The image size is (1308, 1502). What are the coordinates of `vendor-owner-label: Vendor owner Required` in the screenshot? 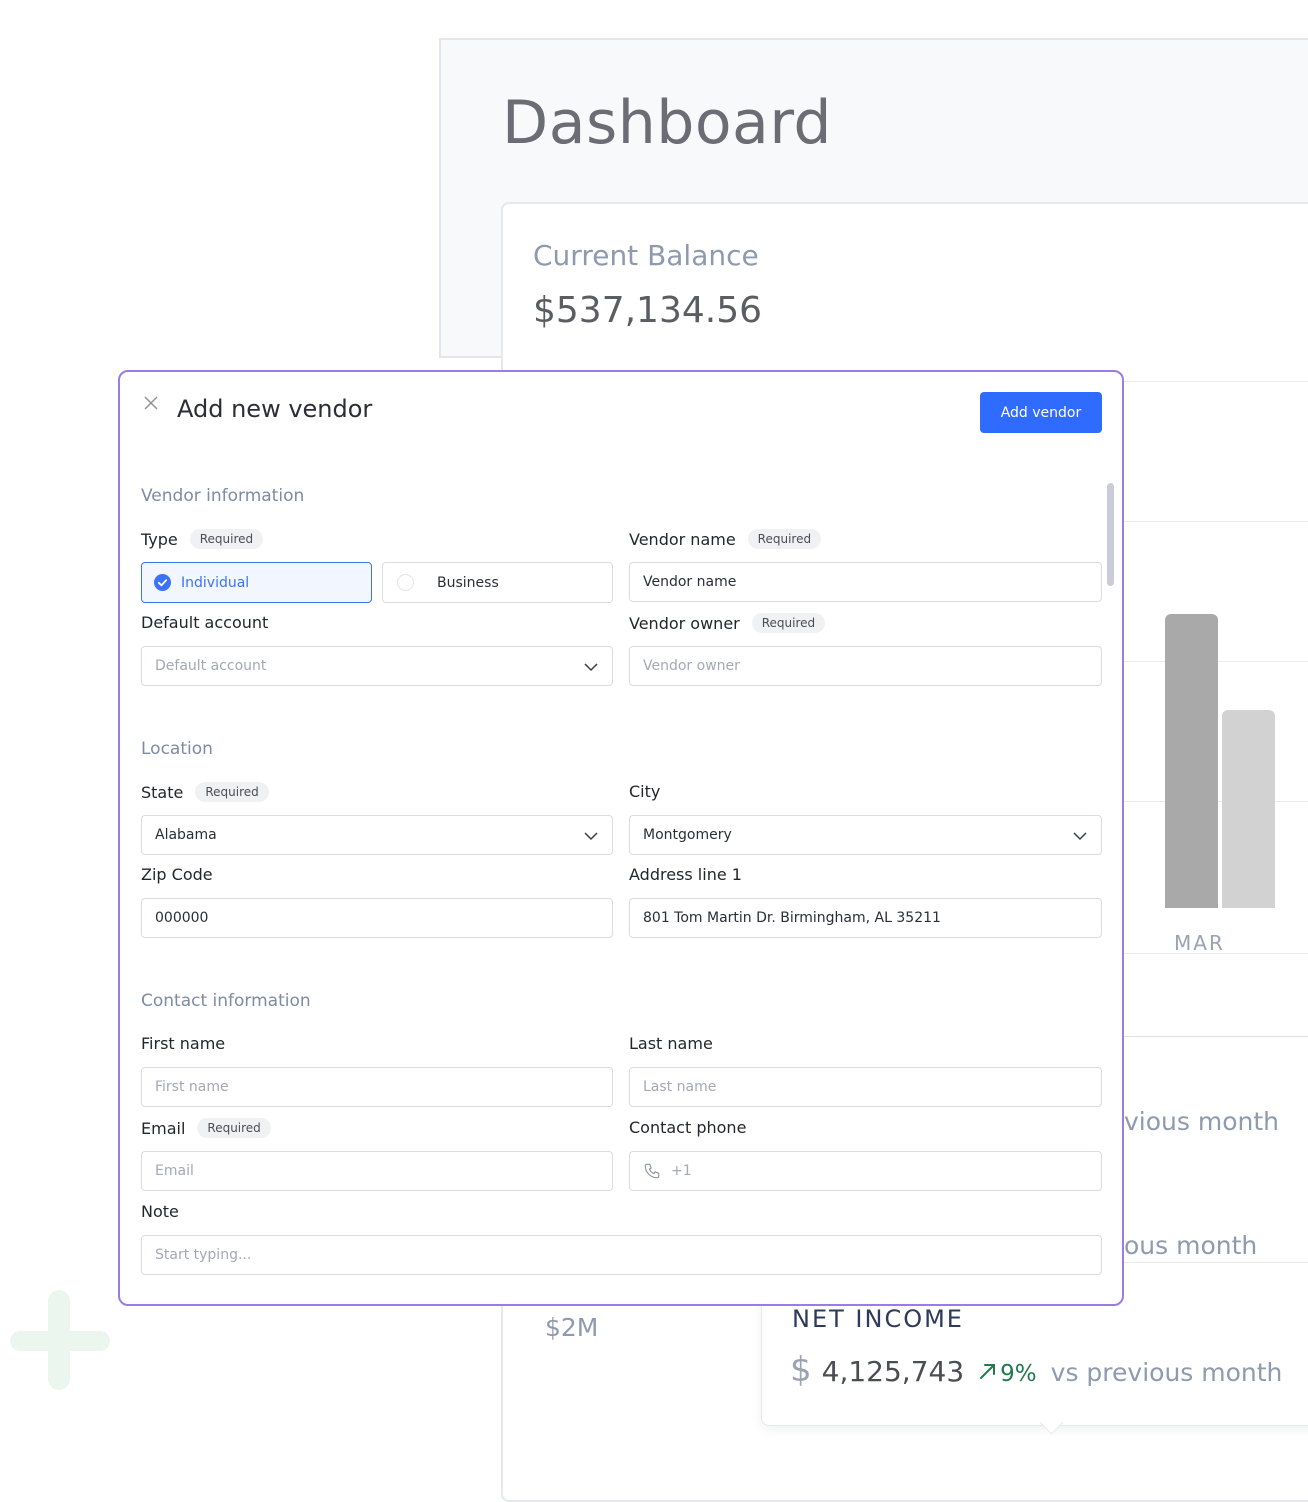 It's located at (727, 623).